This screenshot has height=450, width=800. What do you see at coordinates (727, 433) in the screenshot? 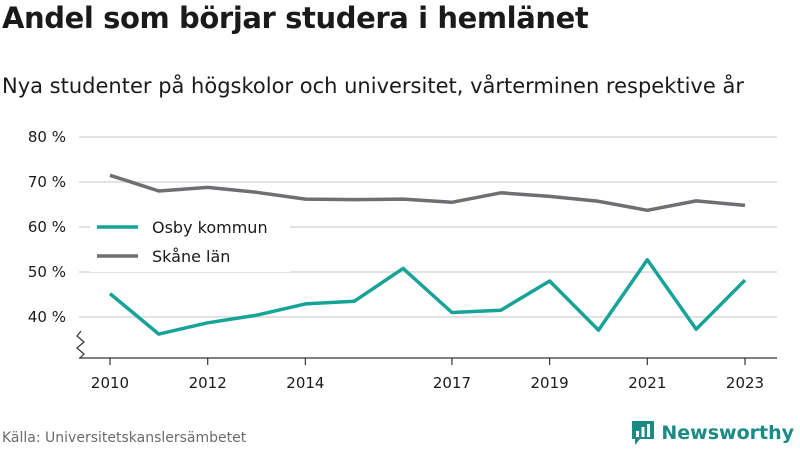
I see `brand-name: Newsworthy` at bounding box center [727, 433].